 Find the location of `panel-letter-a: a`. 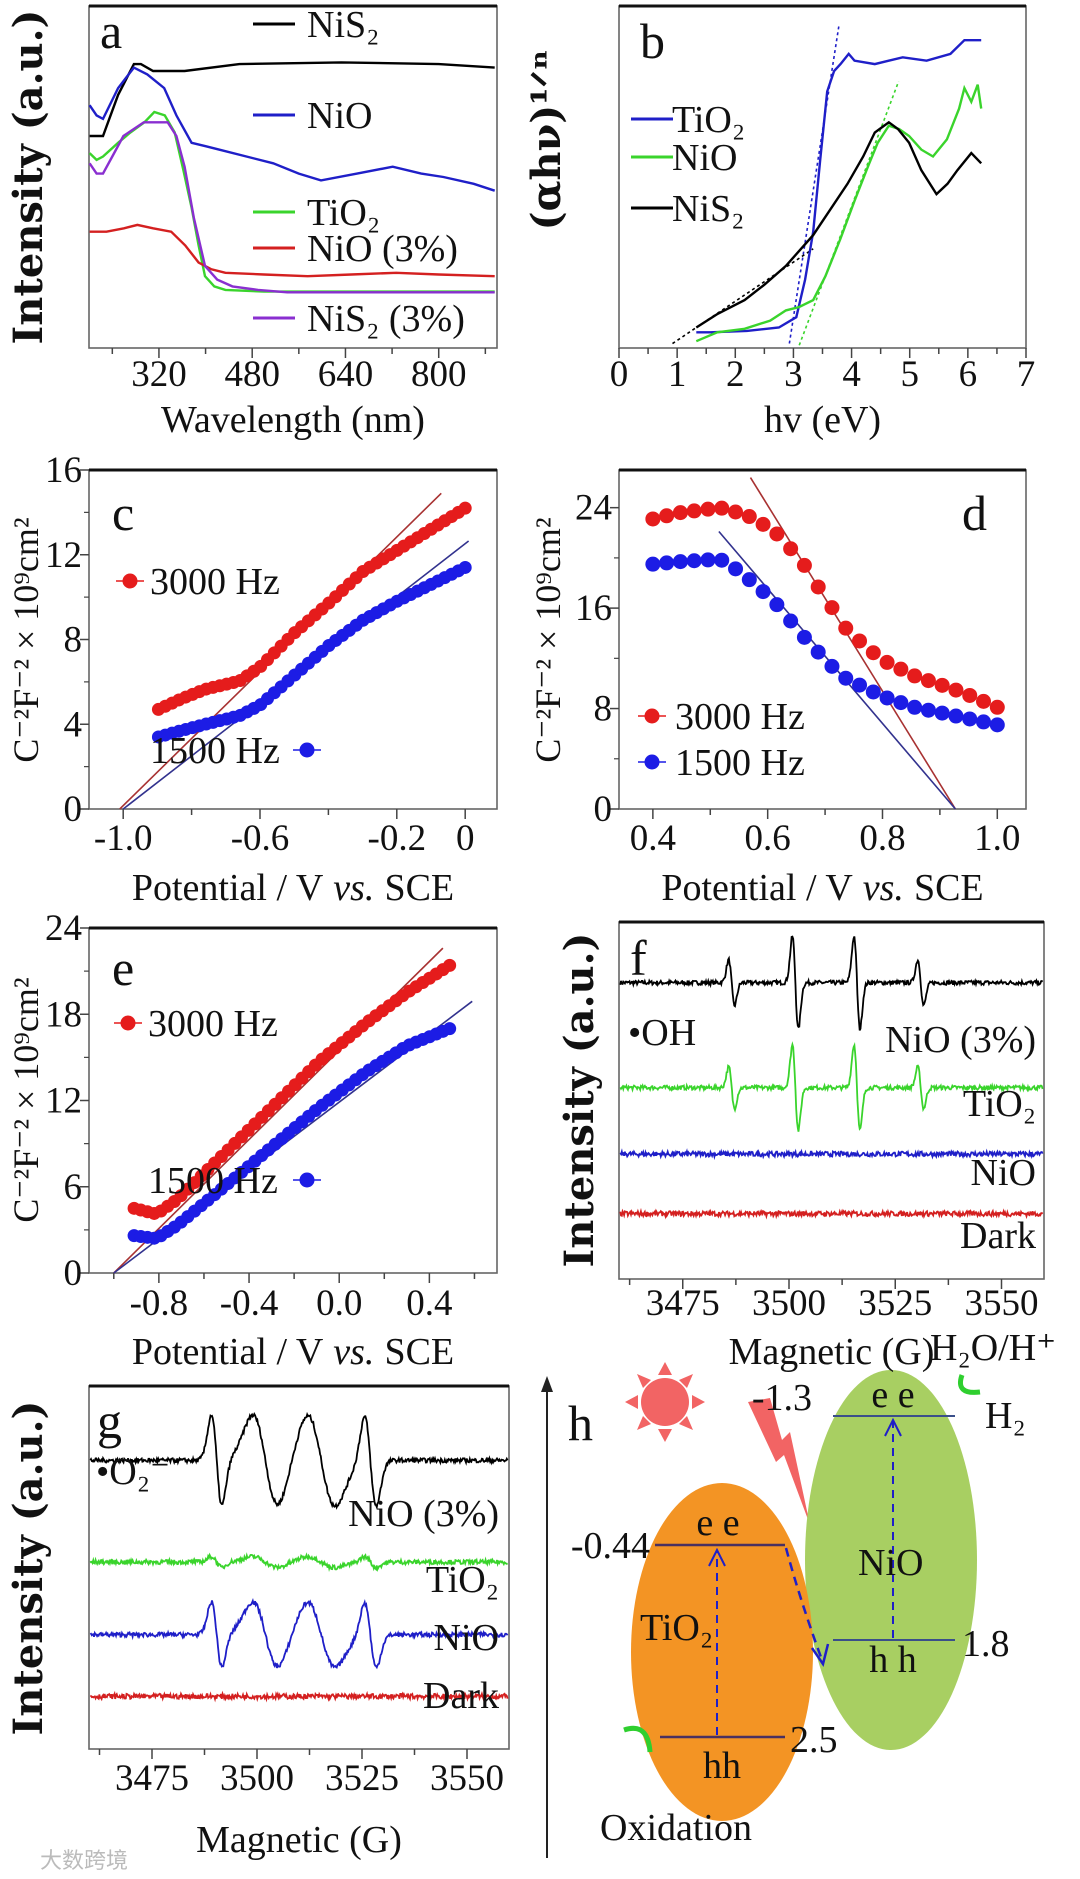

panel-letter-a: a is located at coordinates (111, 31).